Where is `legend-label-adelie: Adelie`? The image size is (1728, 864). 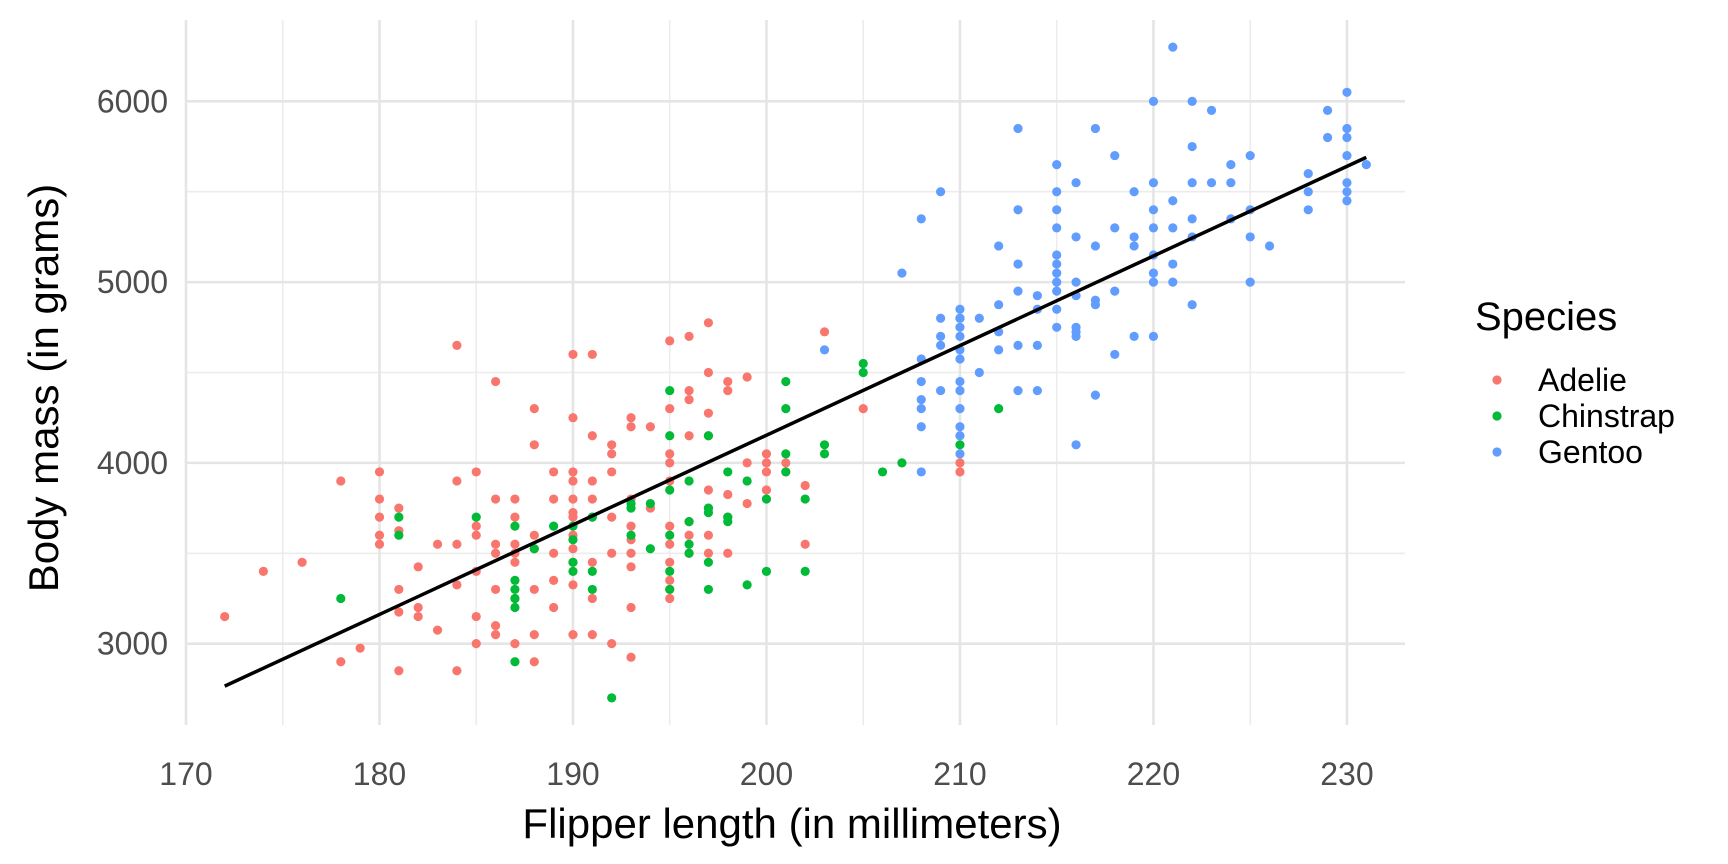 legend-label-adelie: Adelie is located at coordinates (1582, 380).